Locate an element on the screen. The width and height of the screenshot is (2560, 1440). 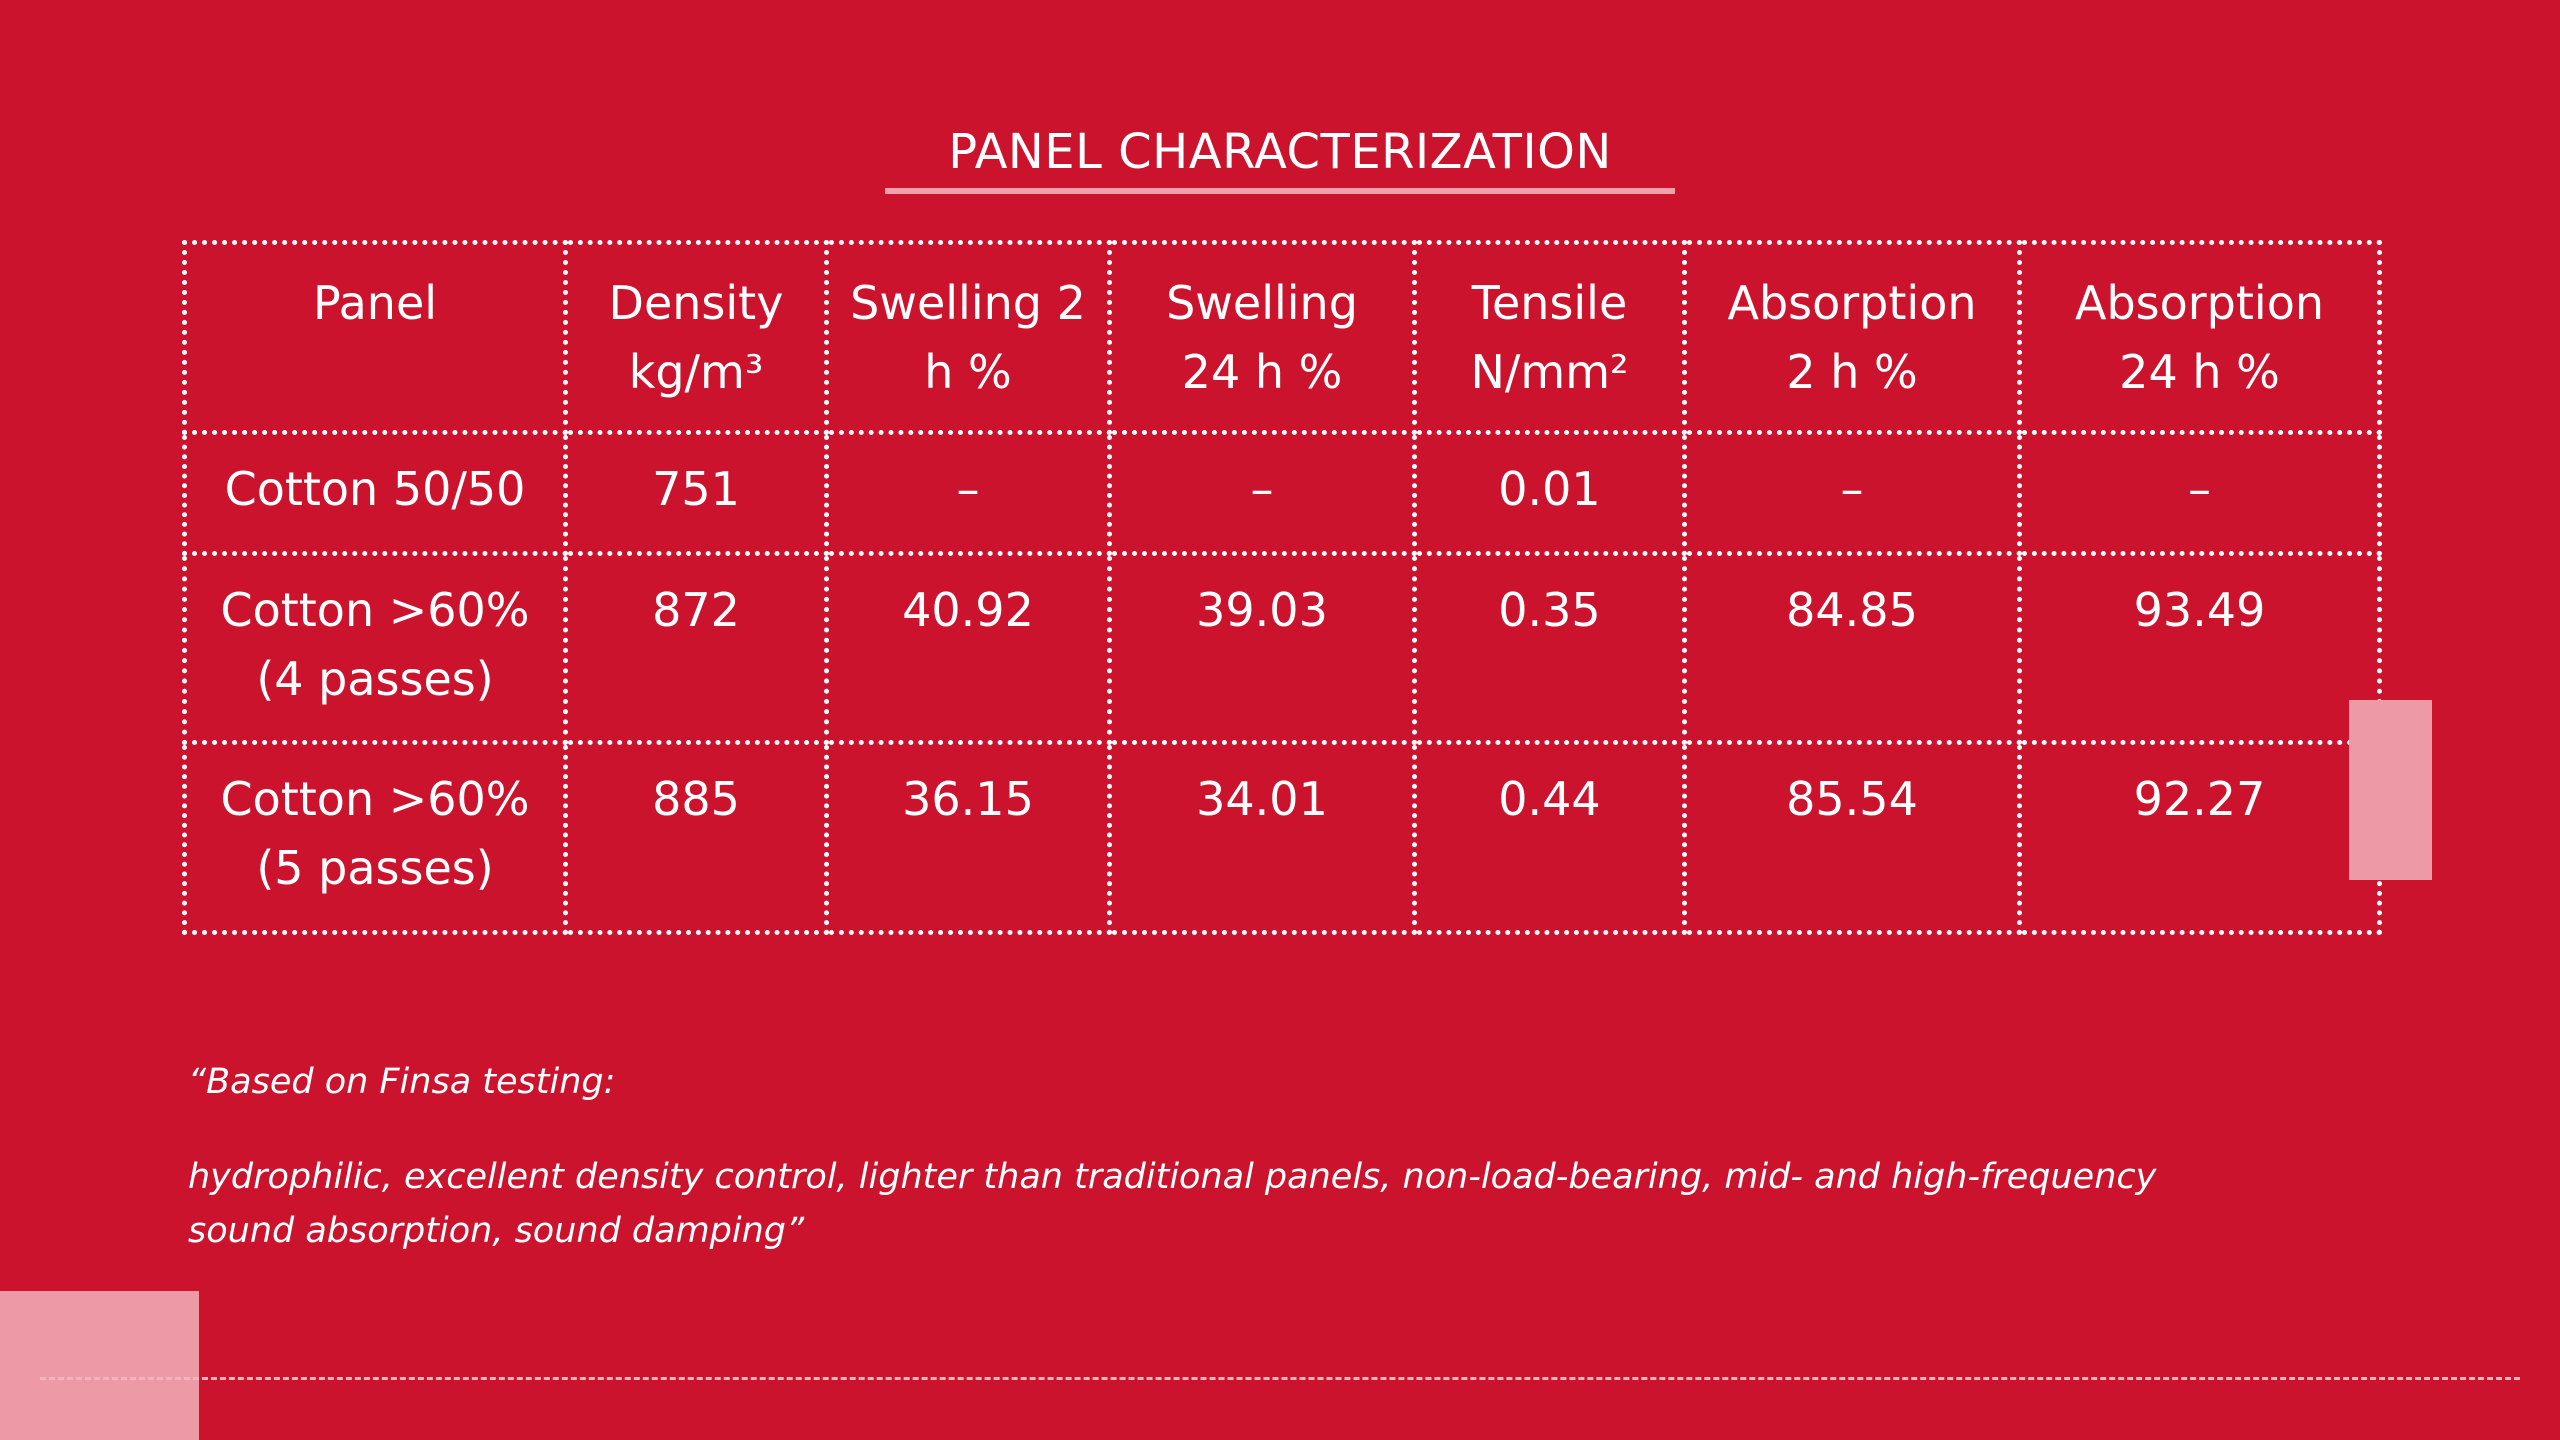
table-row: Cotton 50/50 751 – – 0.01 – – is located at coordinates (1282, 493).